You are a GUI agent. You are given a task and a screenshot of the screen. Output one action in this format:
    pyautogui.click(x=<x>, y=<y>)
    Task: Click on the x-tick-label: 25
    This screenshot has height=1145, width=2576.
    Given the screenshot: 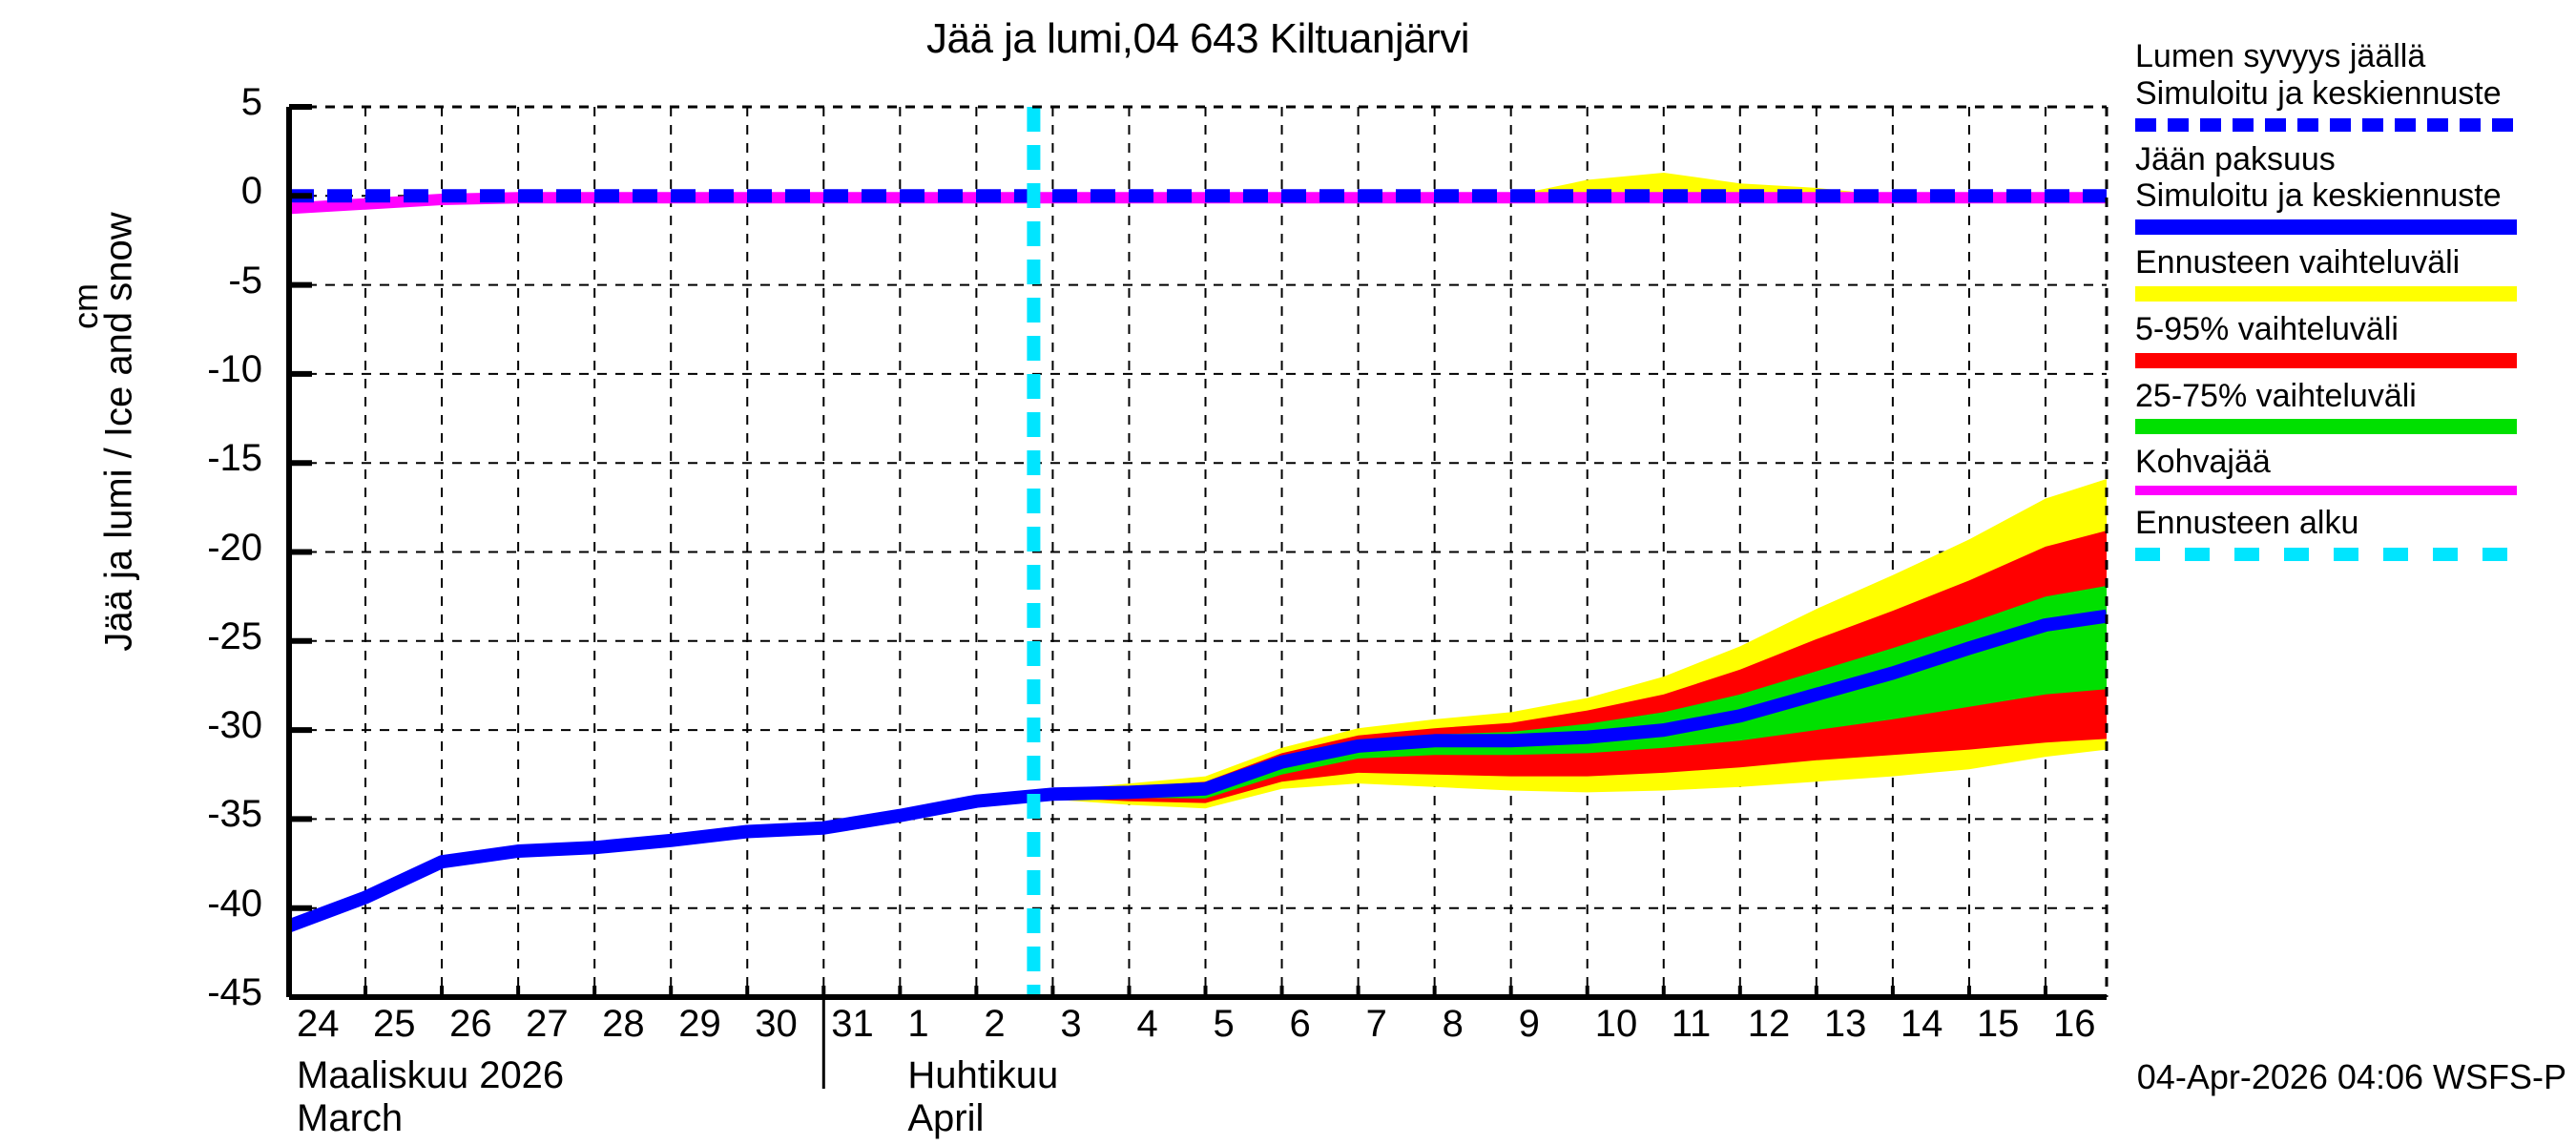 What is the action you would take?
    pyautogui.click(x=394, y=1024)
    